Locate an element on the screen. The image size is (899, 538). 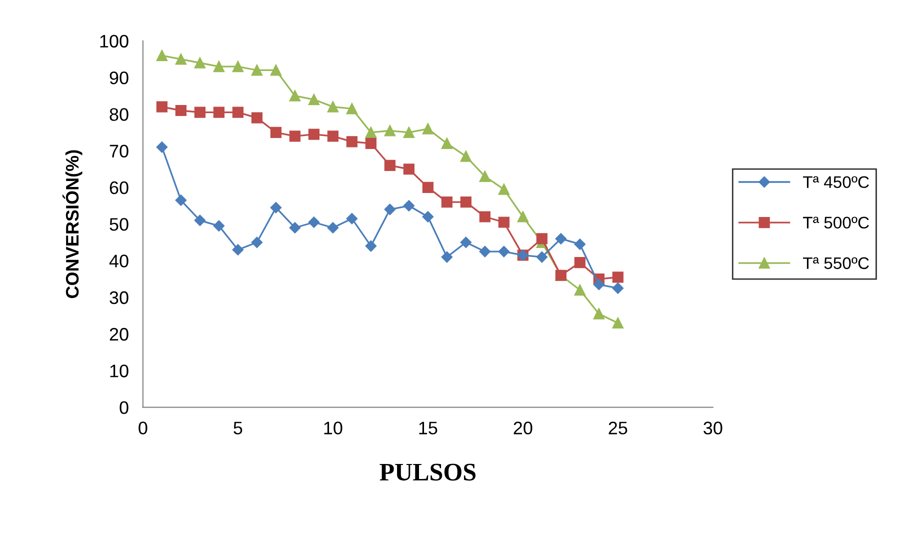
x-tick-label: 0 is located at coordinates (143, 428).